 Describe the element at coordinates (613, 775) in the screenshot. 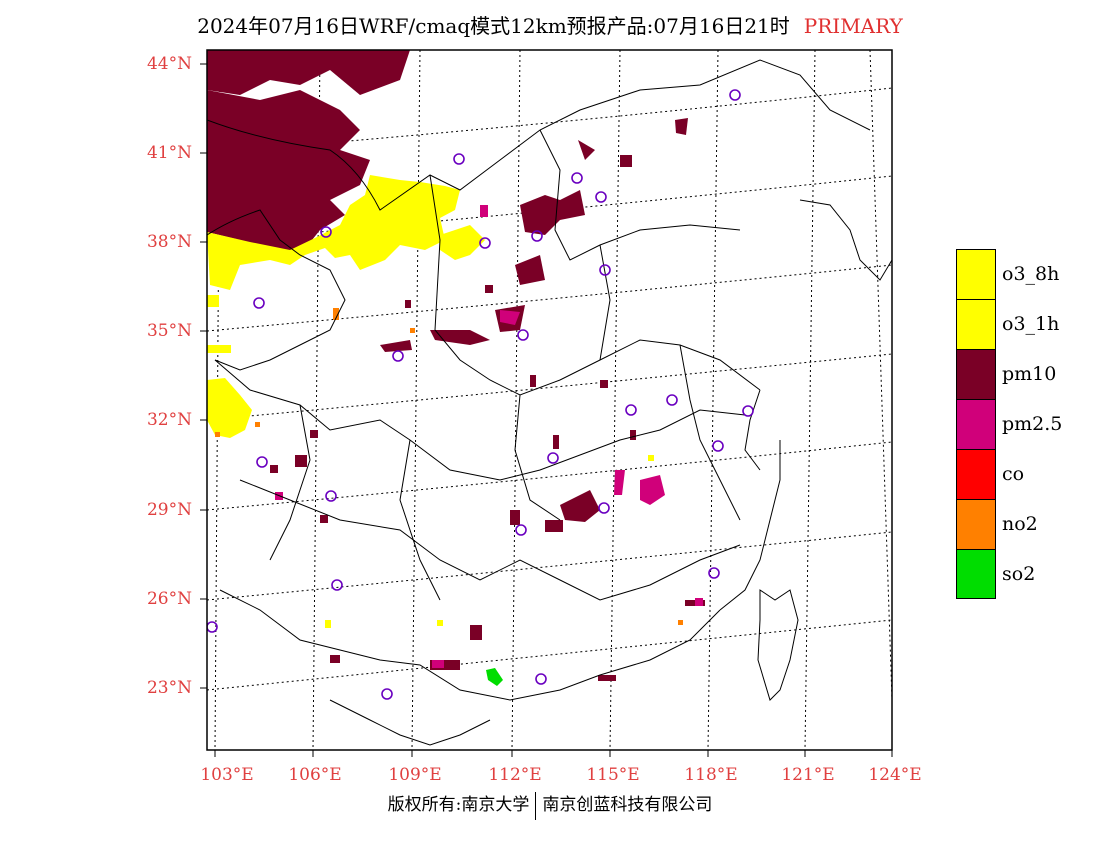

I see `lon-label-115: 115°E` at that location.